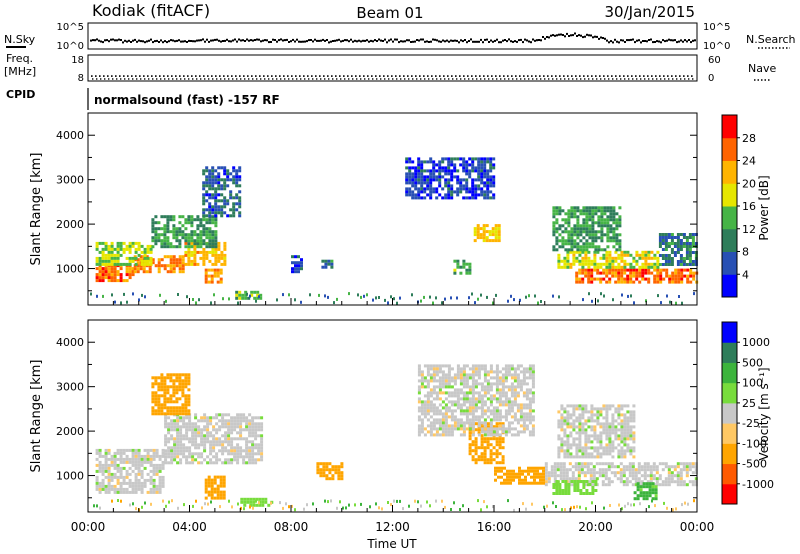 This screenshot has height=554, width=800. Describe the element at coordinates (716, 27) in the screenshot. I see `nsearch-tick-top: 10^5` at that location.